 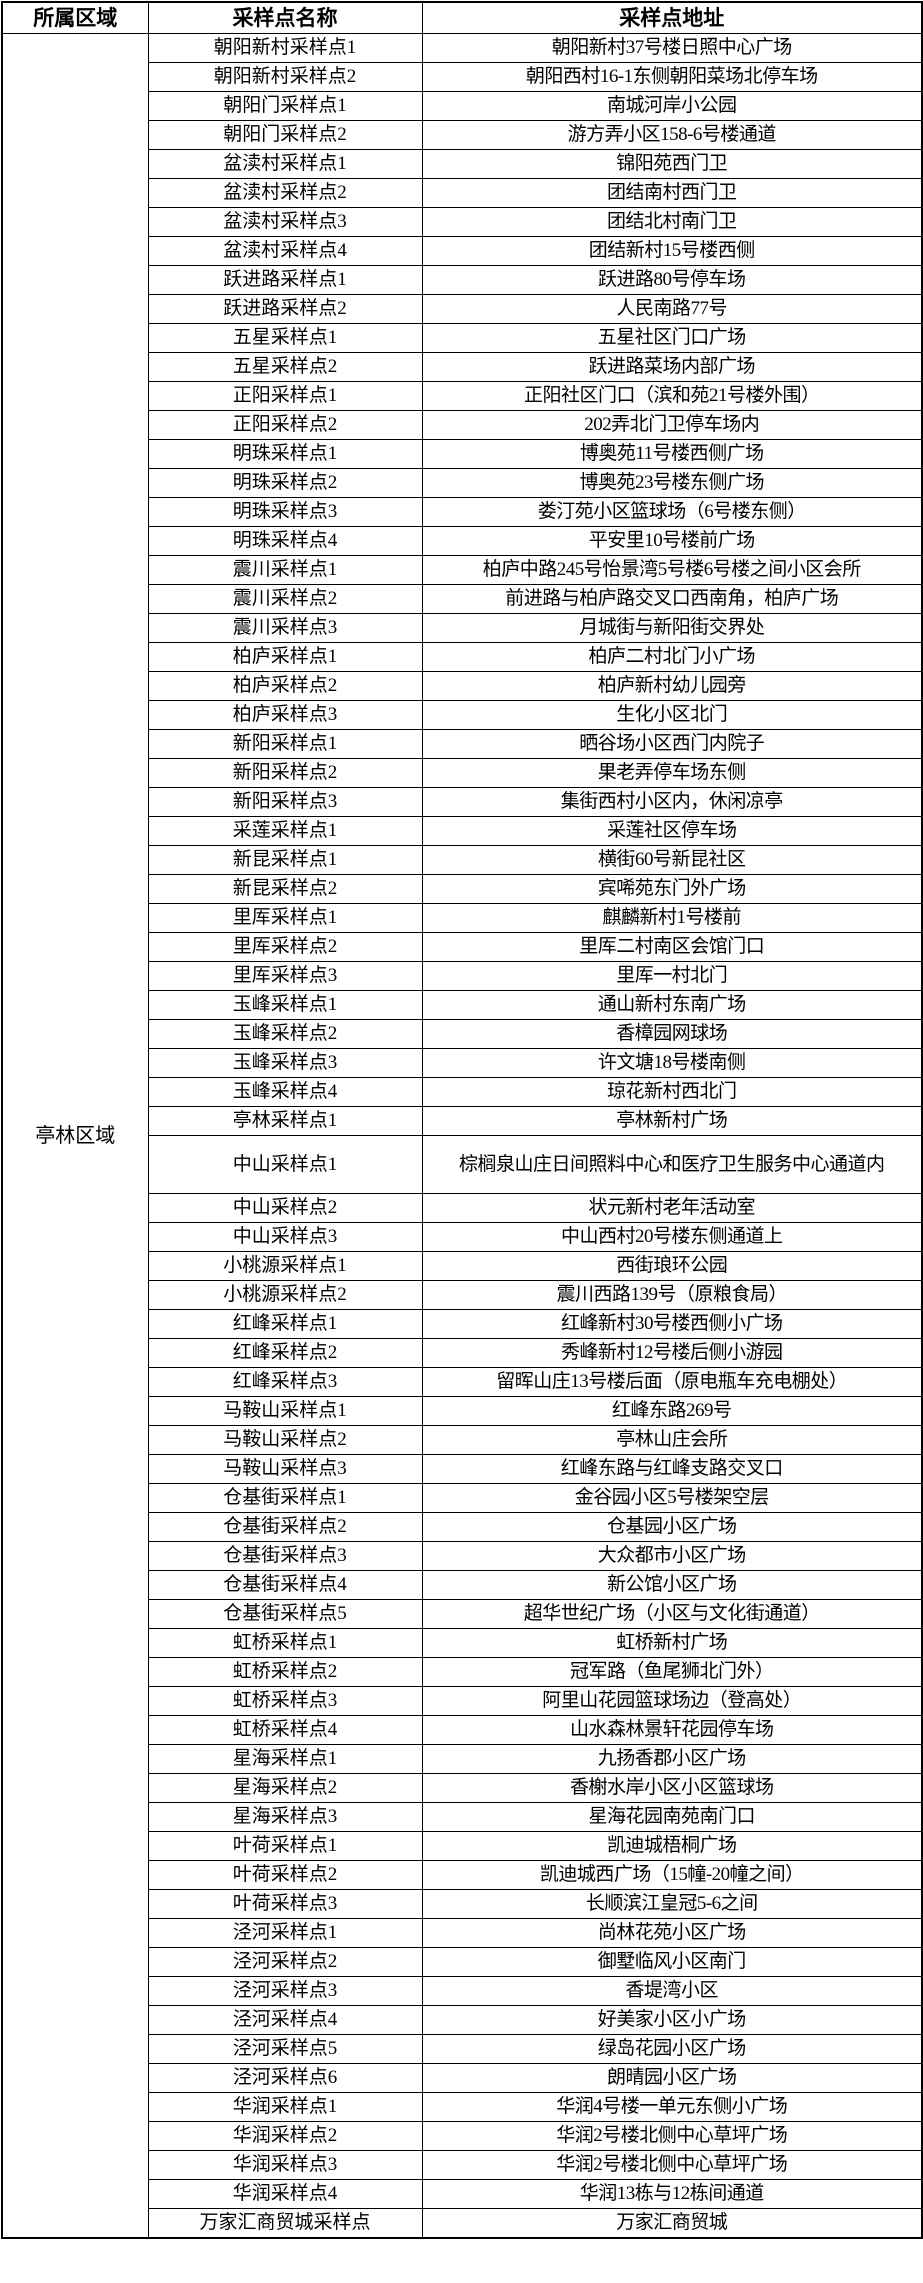 I want to click on sampling-point-address: 正阳社区门口（滨和苑21号楼外围）, so click(x=672, y=396).